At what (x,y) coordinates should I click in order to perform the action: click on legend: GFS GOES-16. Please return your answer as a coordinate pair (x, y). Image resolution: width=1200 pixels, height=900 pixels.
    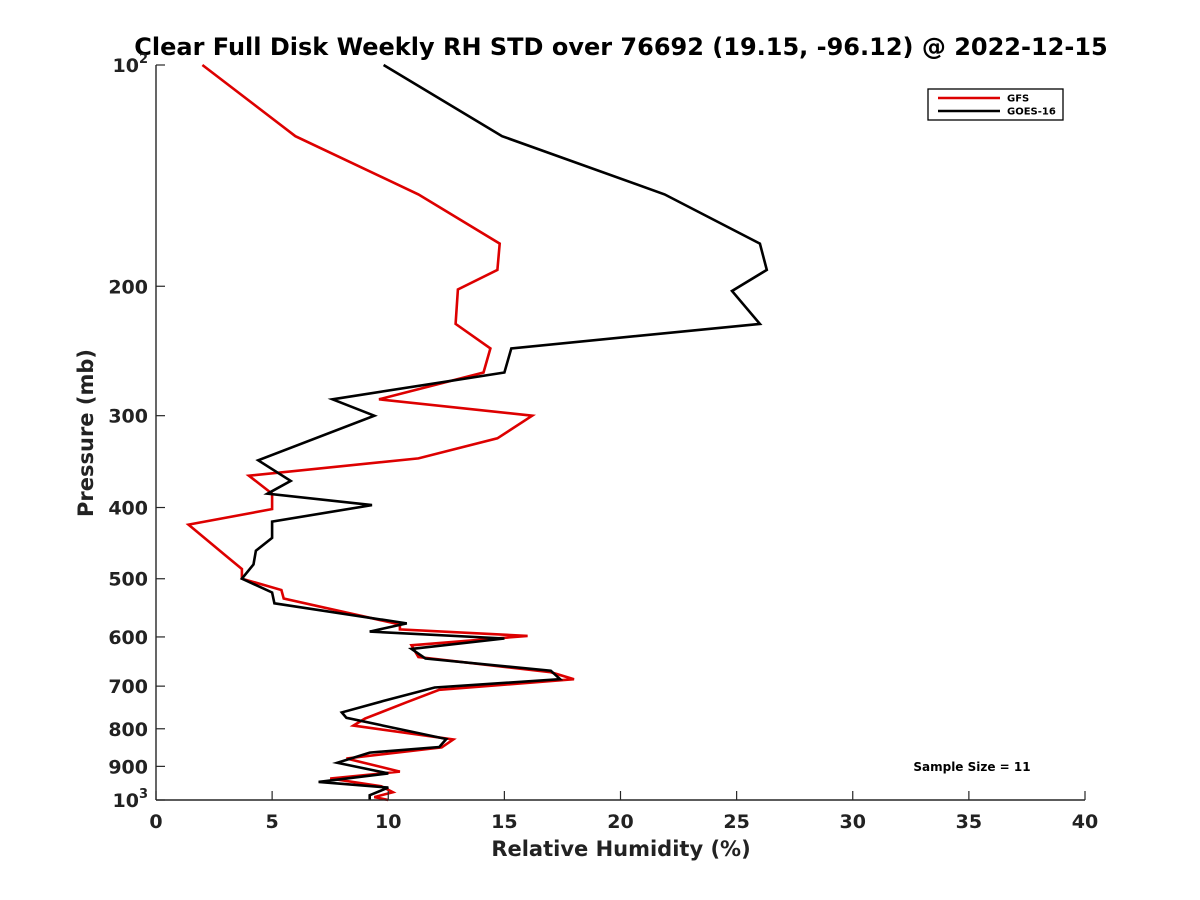
    Looking at the image, I should click on (995, 104).